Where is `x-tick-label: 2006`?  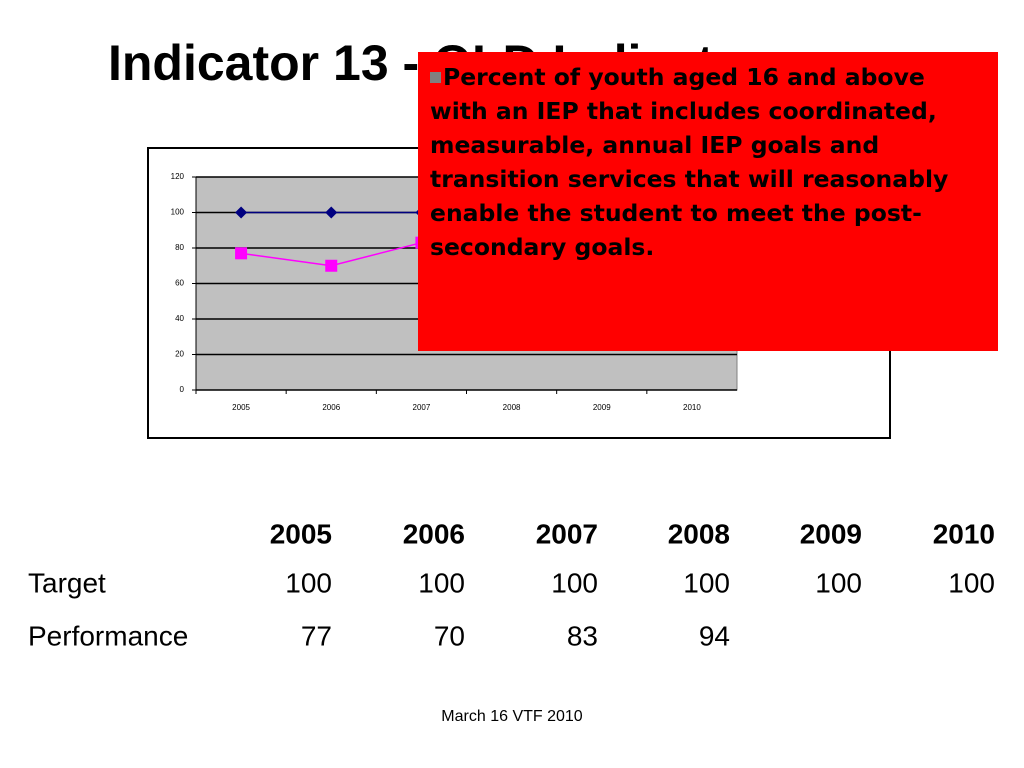 x-tick-label: 2006 is located at coordinates (331, 407).